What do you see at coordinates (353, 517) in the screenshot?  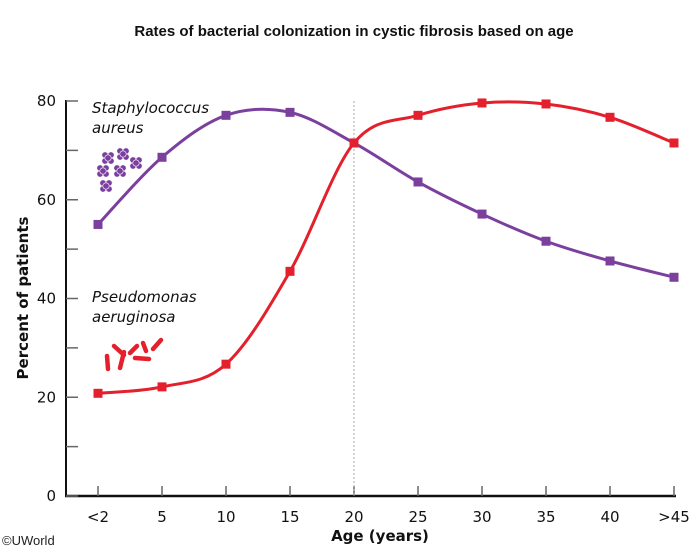 I see `x-tick-label: 20` at bounding box center [353, 517].